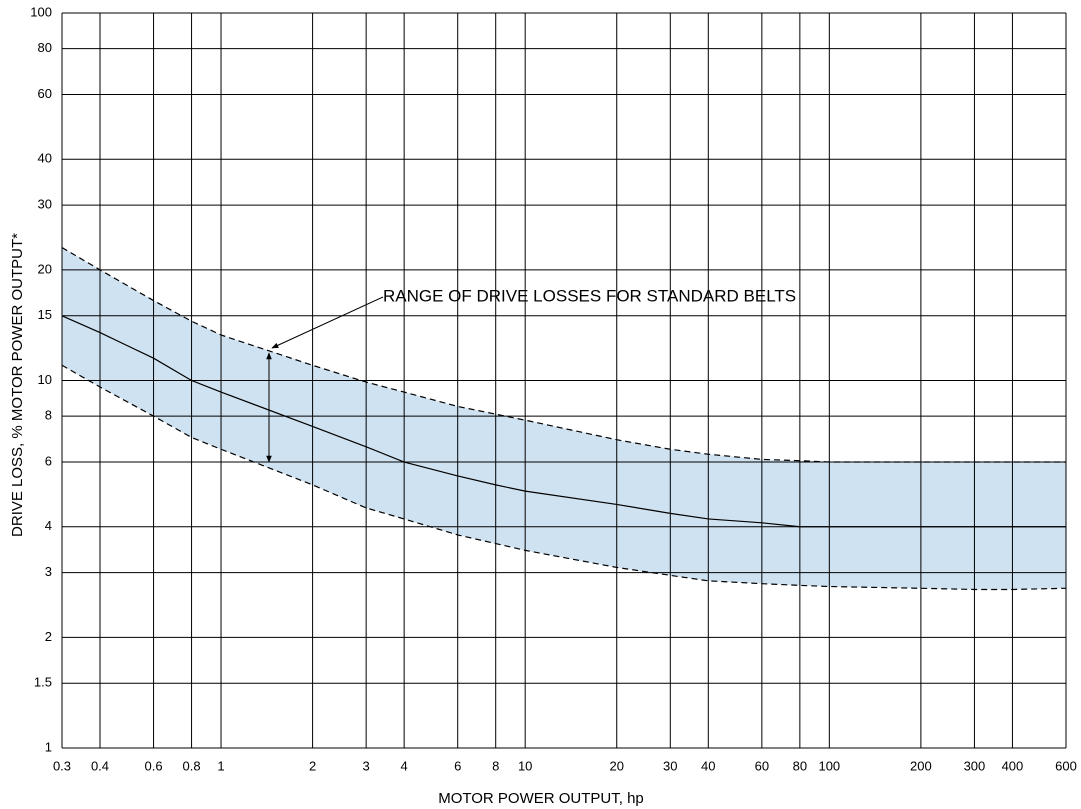 The image size is (1081, 809). What do you see at coordinates (457, 765) in the screenshot?
I see `x-tick-label: 6` at bounding box center [457, 765].